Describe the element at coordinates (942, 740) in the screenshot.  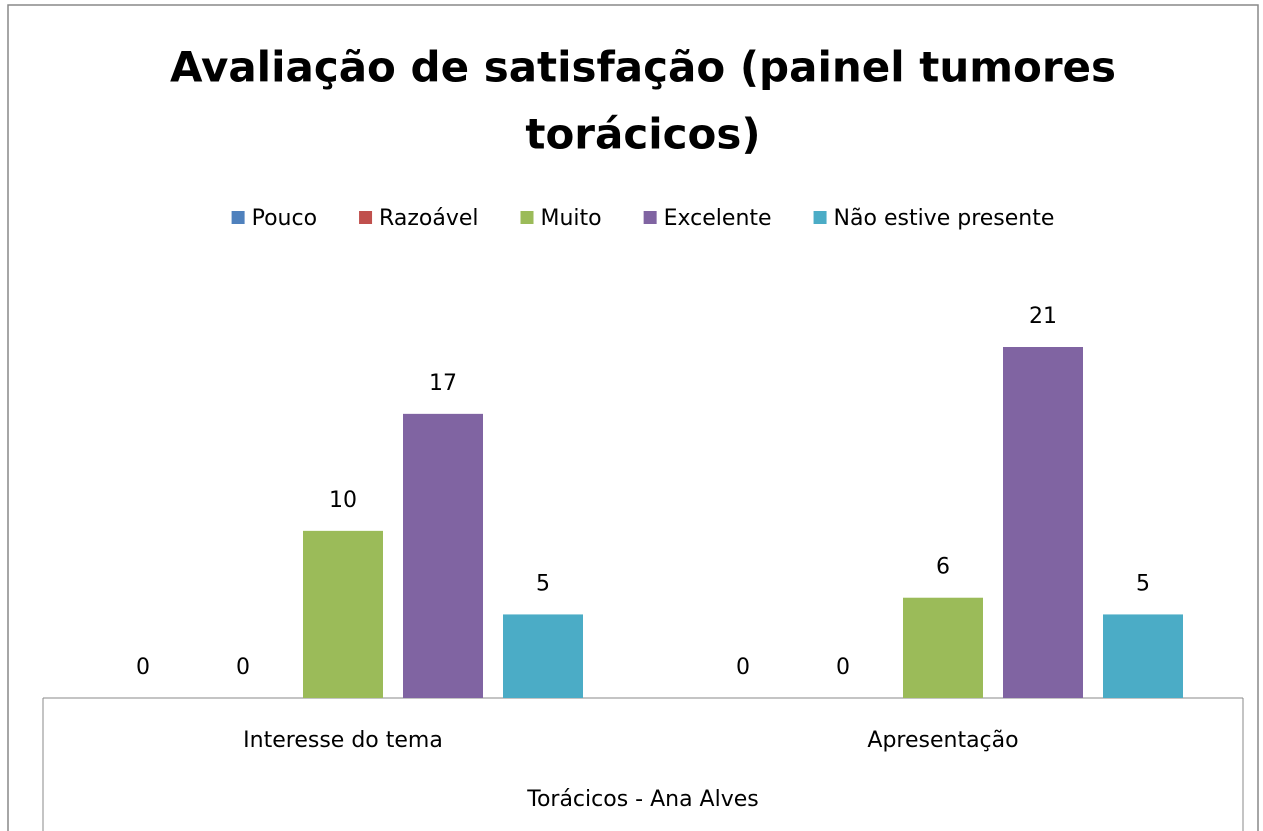
I see `x-tick-label: Apresentação` at that location.